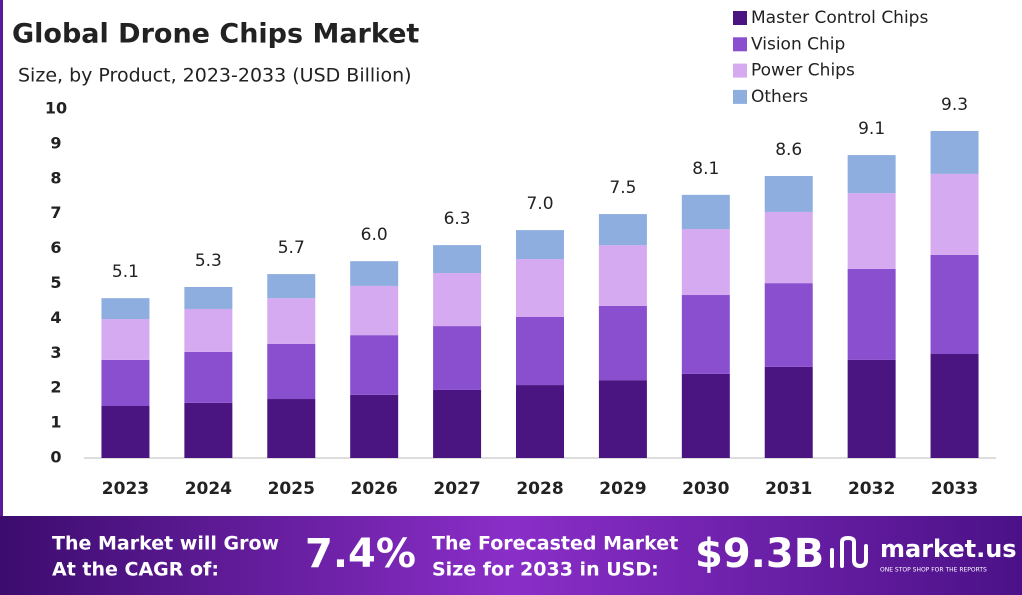 Image resolution: width=1022 pixels, height=595 pixels. I want to click on x-tick-label: 2025, so click(291, 489).